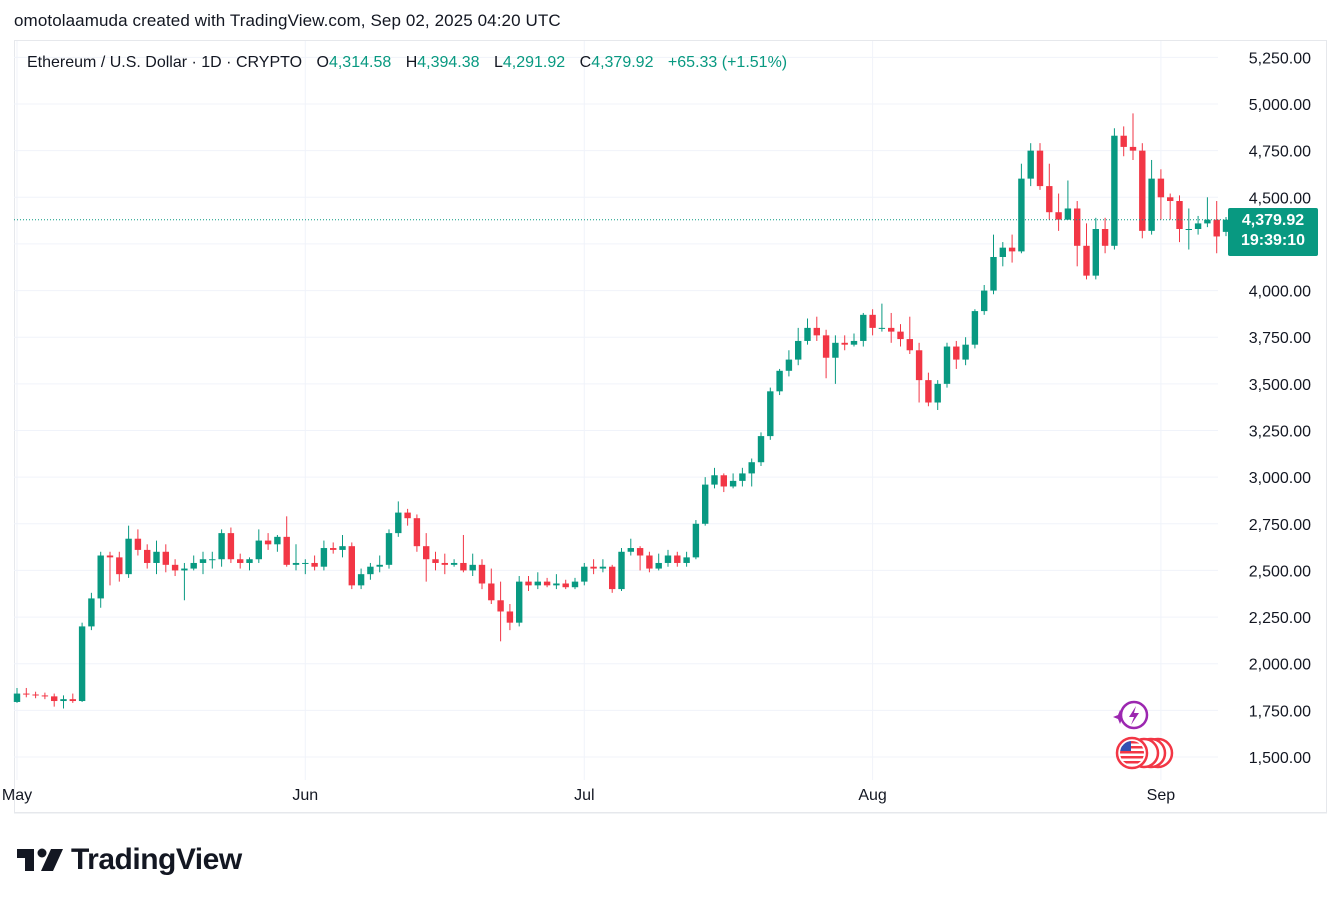  I want to click on sparkle-lightning-icon, so click(1131, 717).